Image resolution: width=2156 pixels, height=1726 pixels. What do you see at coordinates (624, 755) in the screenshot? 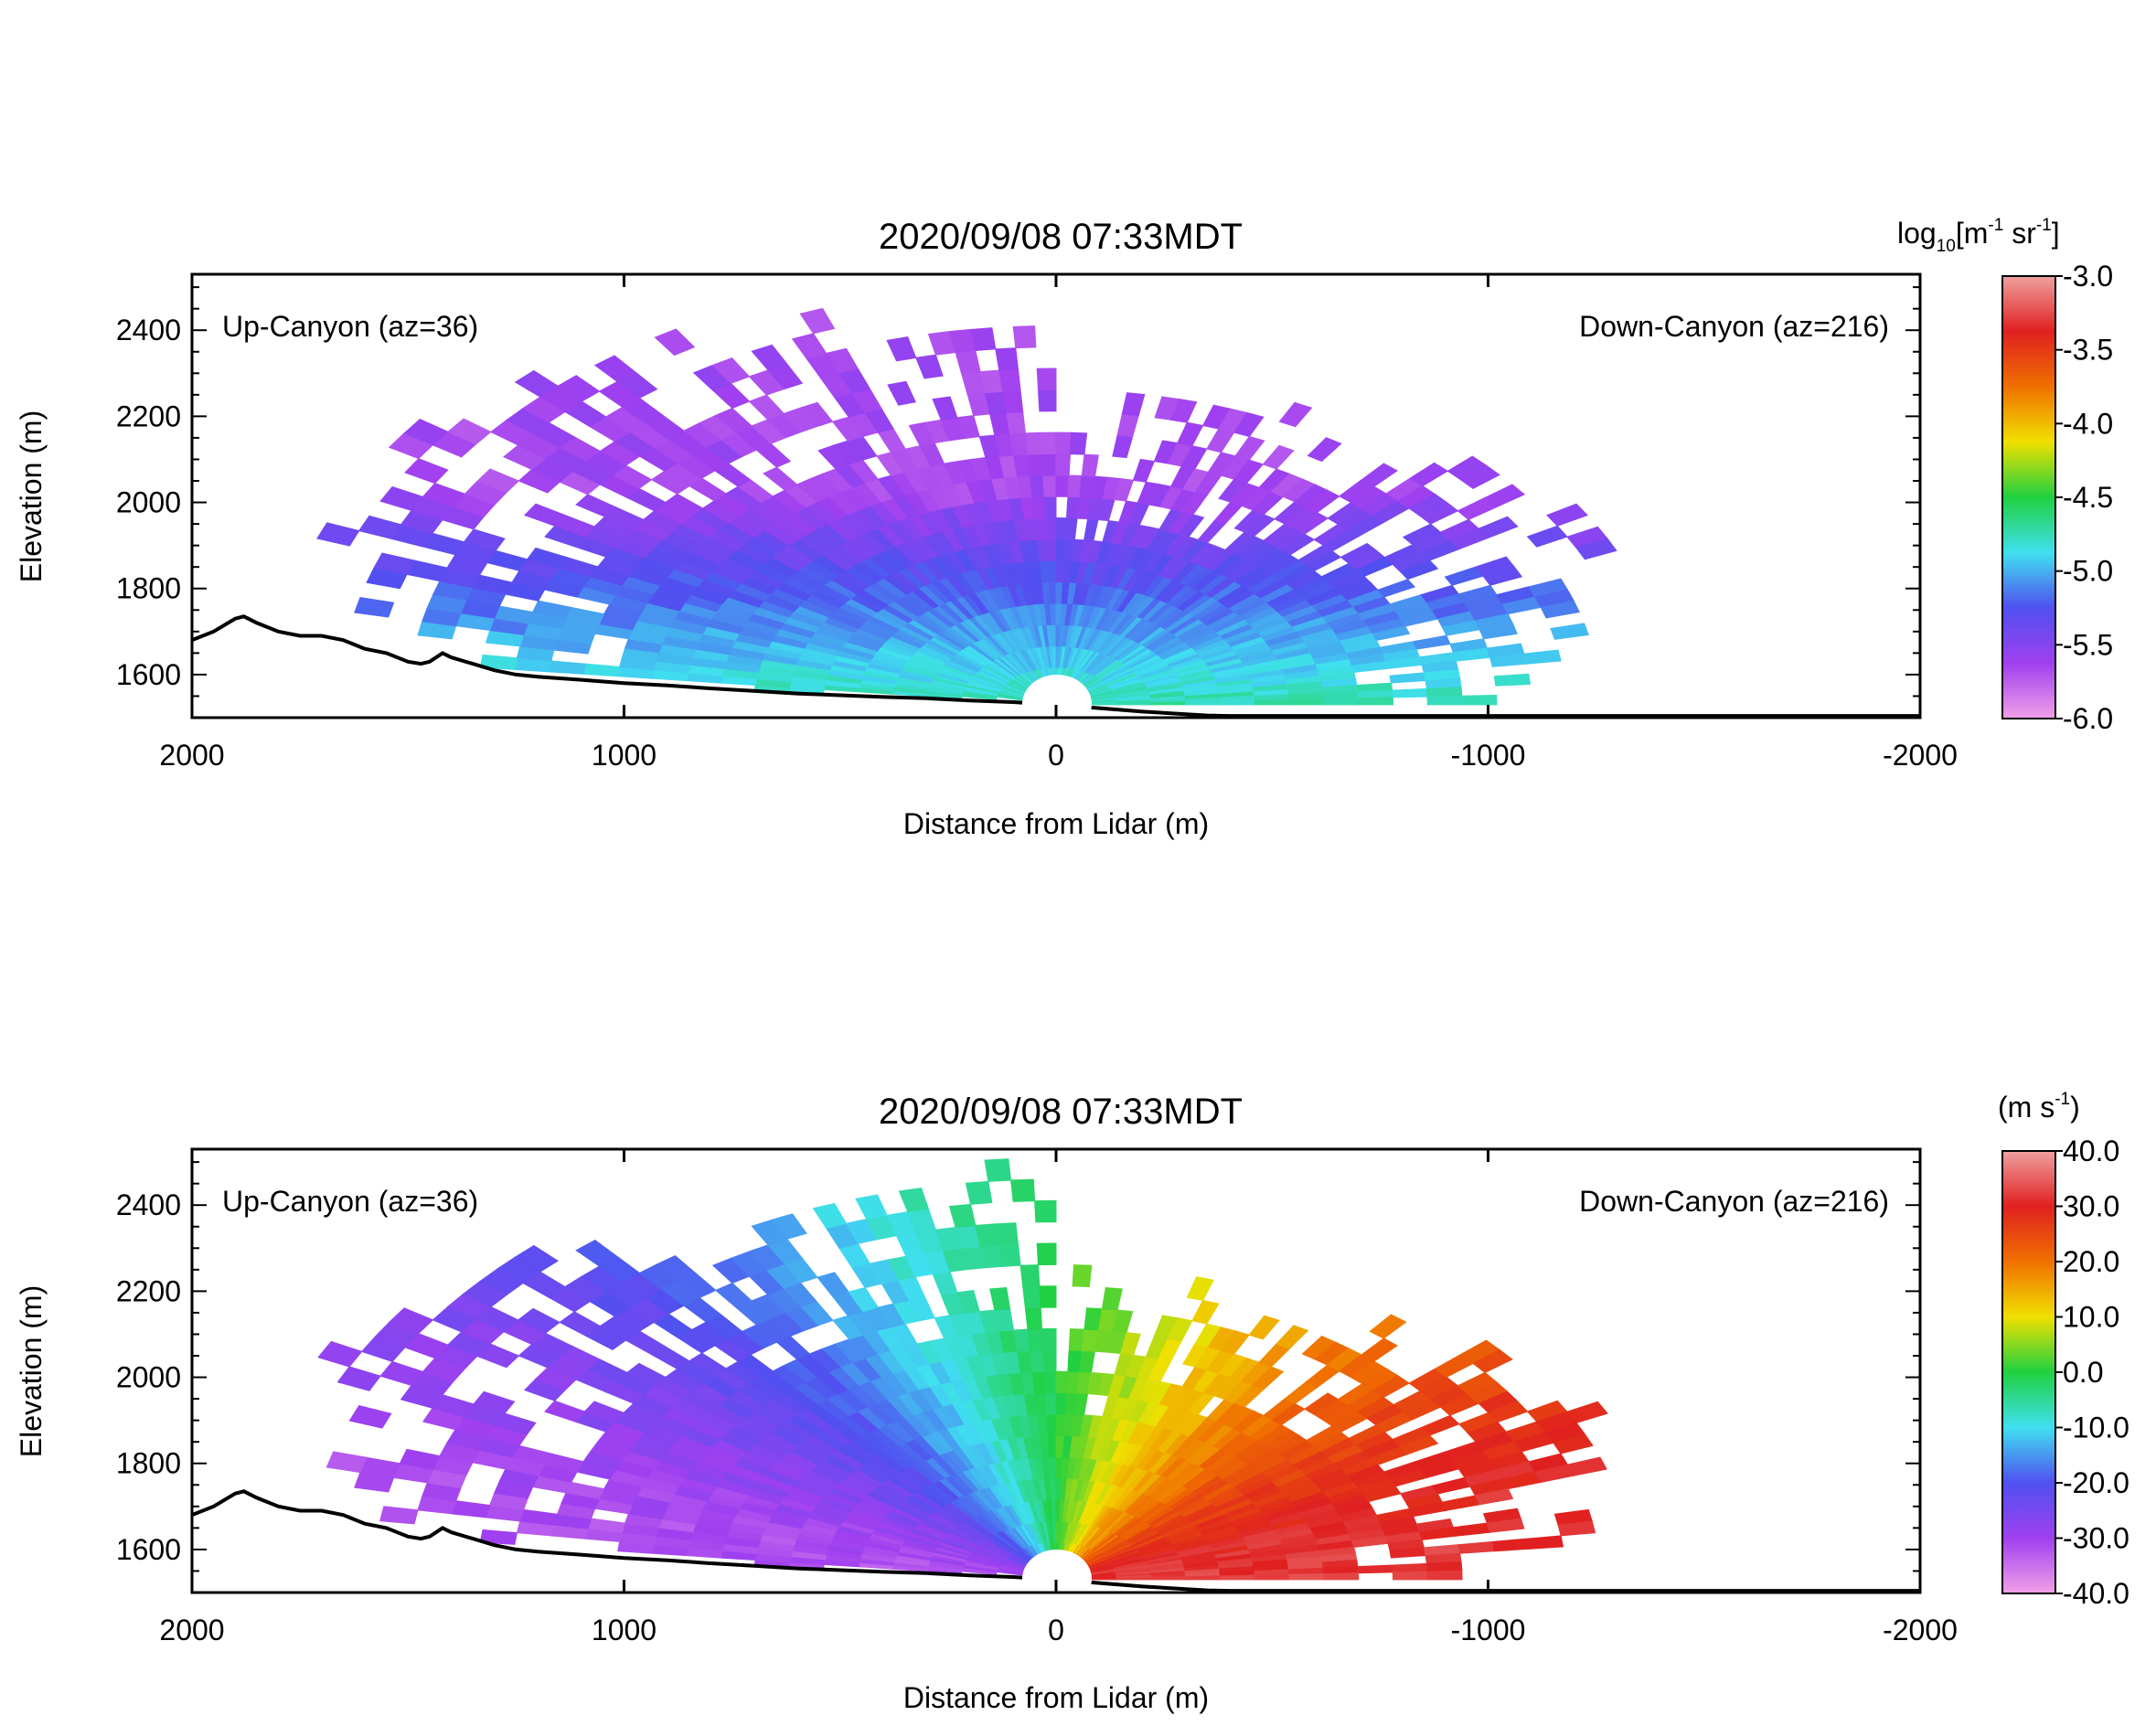
I see `x-tick-label: 1000` at bounding box center [624, 755].